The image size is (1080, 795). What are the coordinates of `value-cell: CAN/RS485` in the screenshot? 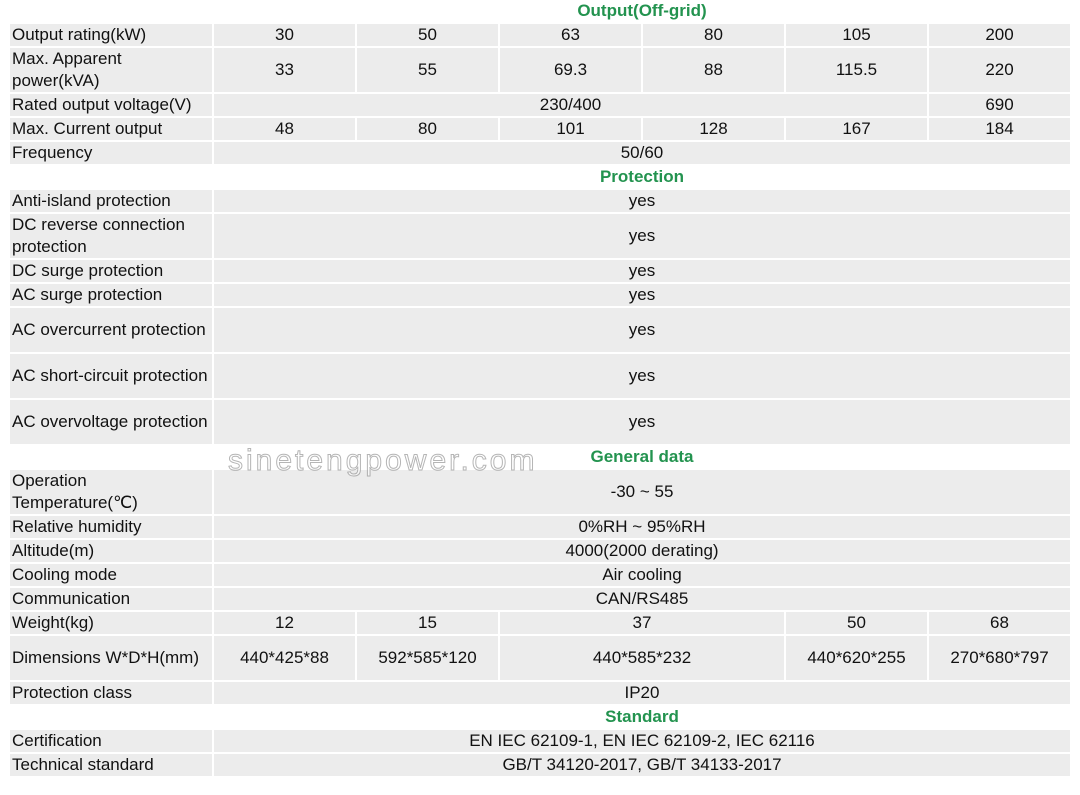 It's located at (642, 599).